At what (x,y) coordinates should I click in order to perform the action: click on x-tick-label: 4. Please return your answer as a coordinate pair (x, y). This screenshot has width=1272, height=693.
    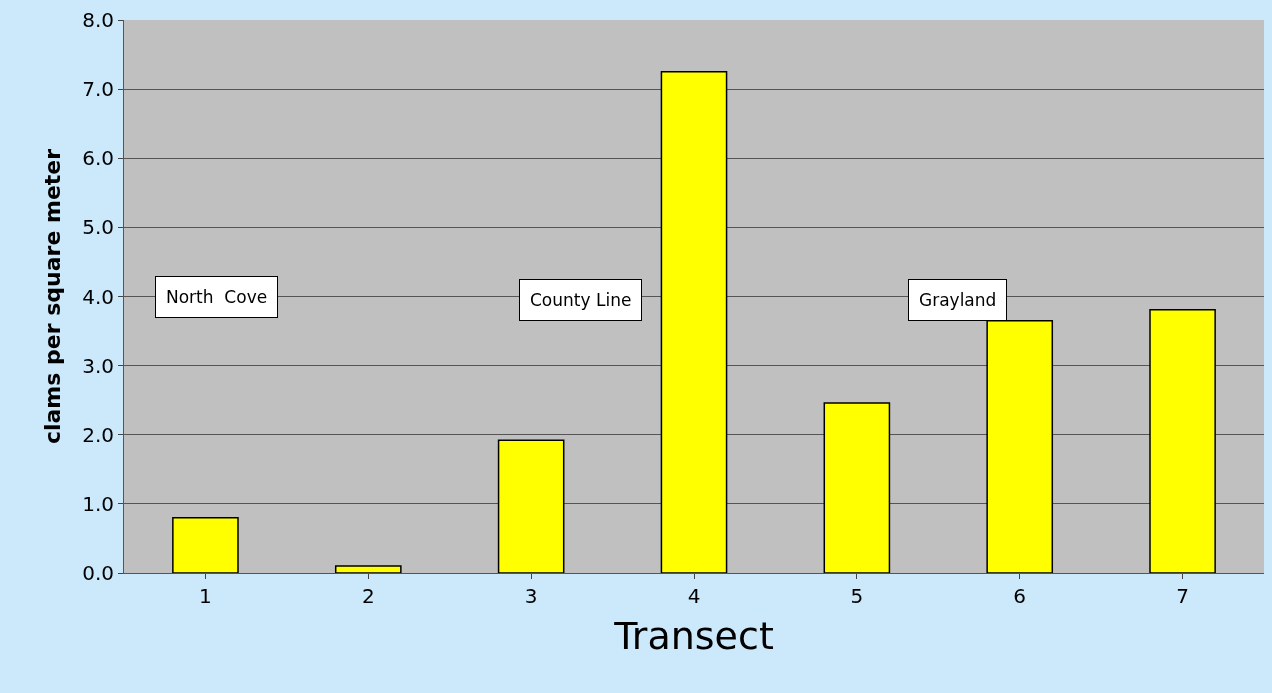
    Looking at the image, I should click on (694, 596).